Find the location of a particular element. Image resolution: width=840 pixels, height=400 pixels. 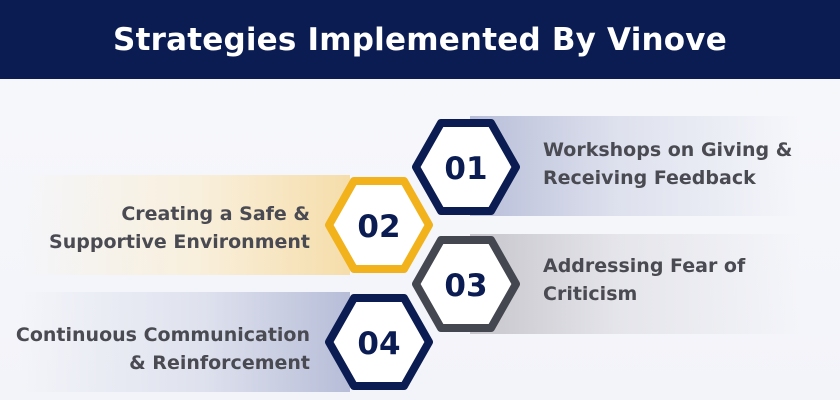

hexagon-03: 03 is located at coordinates (466, 284).